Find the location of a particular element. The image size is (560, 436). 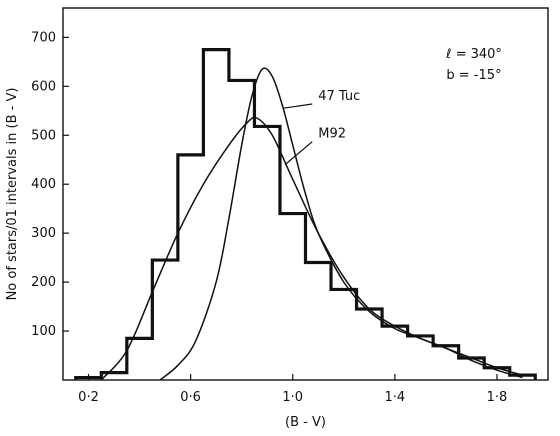

x-tick-label: 1·8 is located at coordinates (497, 397).